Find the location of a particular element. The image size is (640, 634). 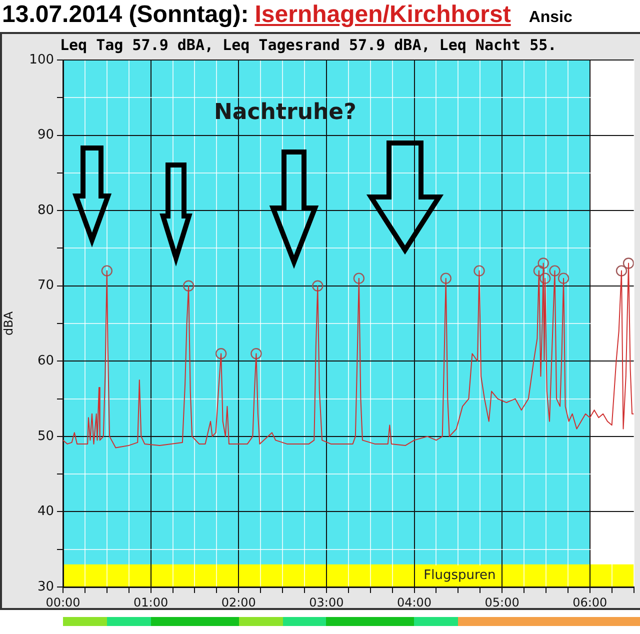

y-tick-label: 50 is located at coordinates (45, 436).